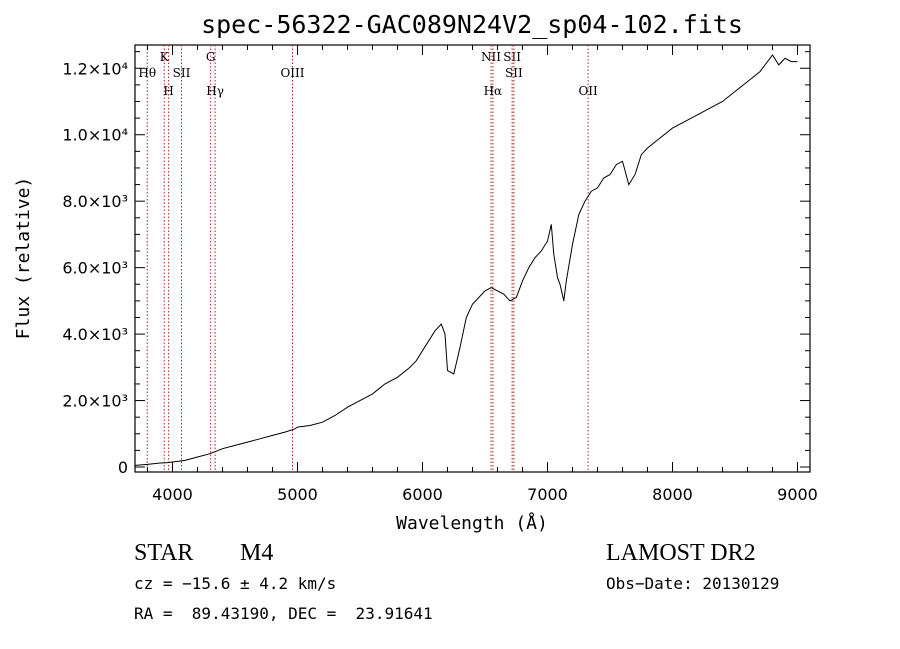 This screenshot has width=900, height=649. I want to click on x-tick-label: 8000, so click(672, 494).